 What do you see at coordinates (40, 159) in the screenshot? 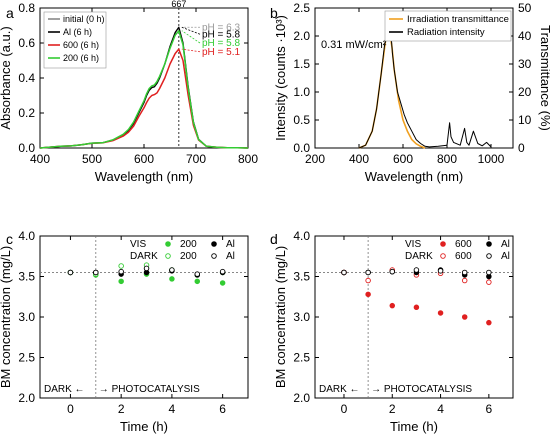
I see `x-tick-label: 400` at bounding box center [40, 159].